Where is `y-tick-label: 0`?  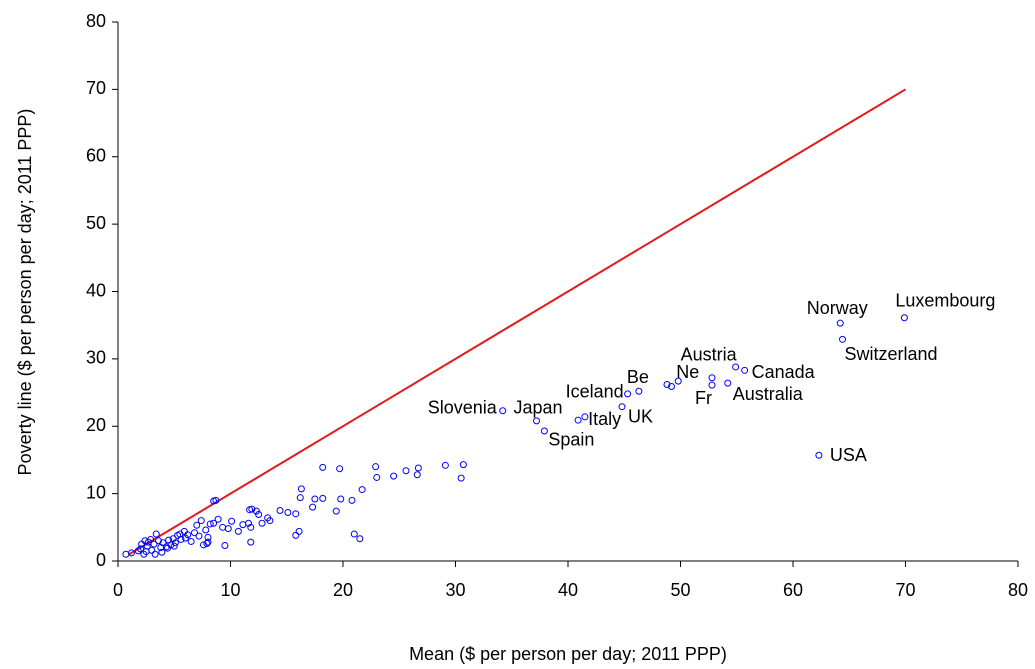
y-tick-label: 0 is located at coordinates (101, 560).